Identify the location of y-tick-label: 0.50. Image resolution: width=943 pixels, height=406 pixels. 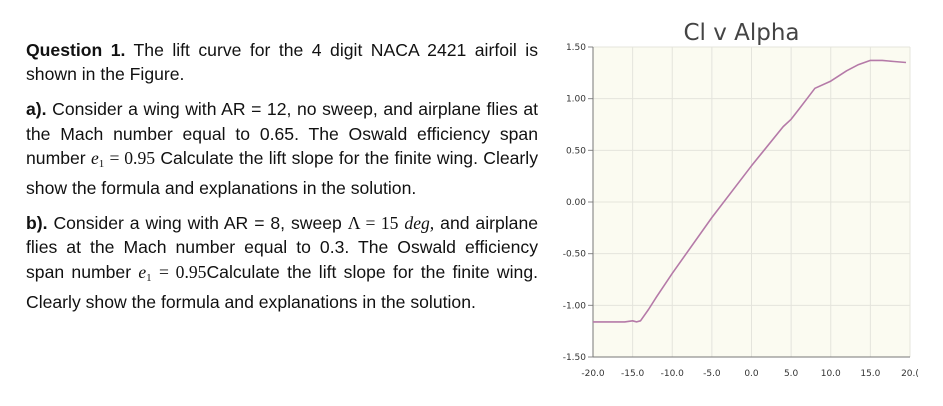
(576, 151).